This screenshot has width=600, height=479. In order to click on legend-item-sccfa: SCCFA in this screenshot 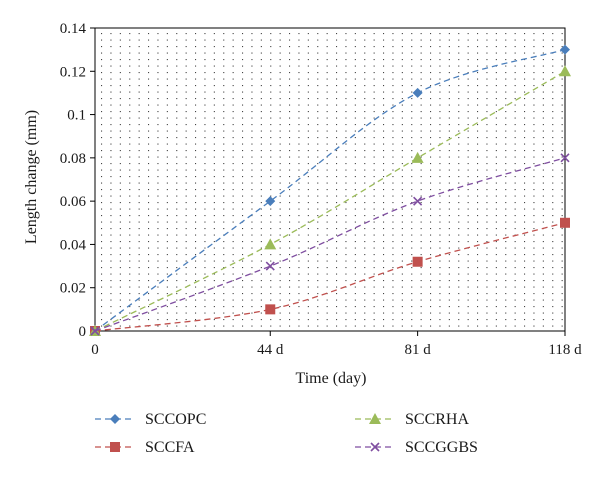, I will do `click(145, 447)`.